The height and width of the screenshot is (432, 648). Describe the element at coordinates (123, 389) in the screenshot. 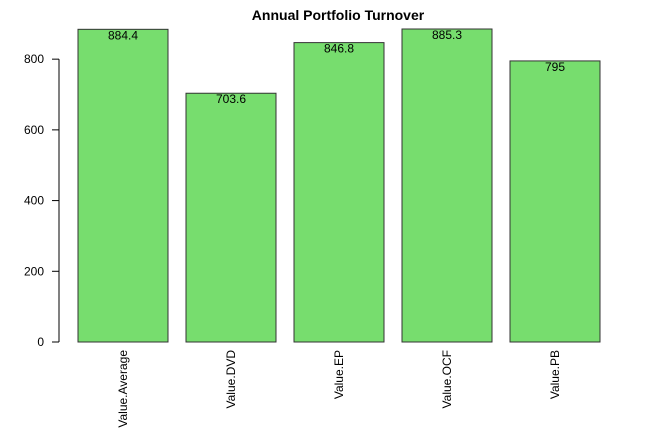

I see `category-label: Value.Average` at that location.